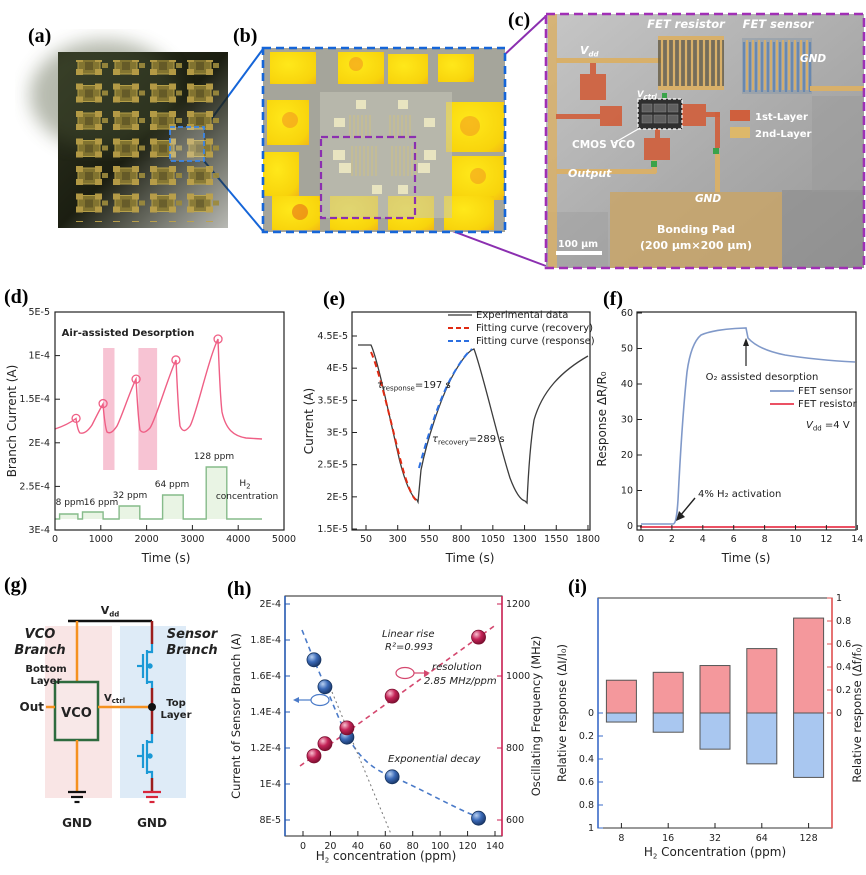 This screenshot has height=875, width=866. What do you see at coordinates (627, 135) in the screenshot?
I see `vco-pointer-line` at bounding box center [627, 135].